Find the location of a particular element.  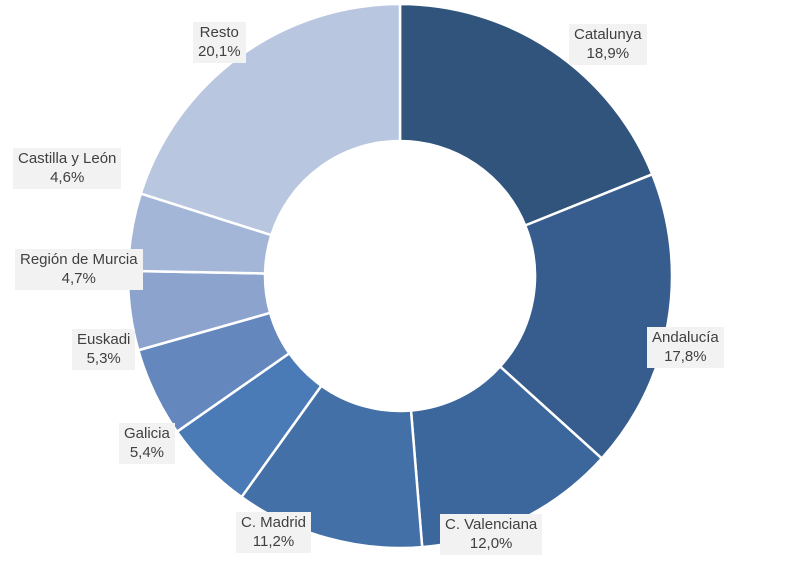

data-label-galicia: Galicia 5,4% is located at coordinates (147, 443).